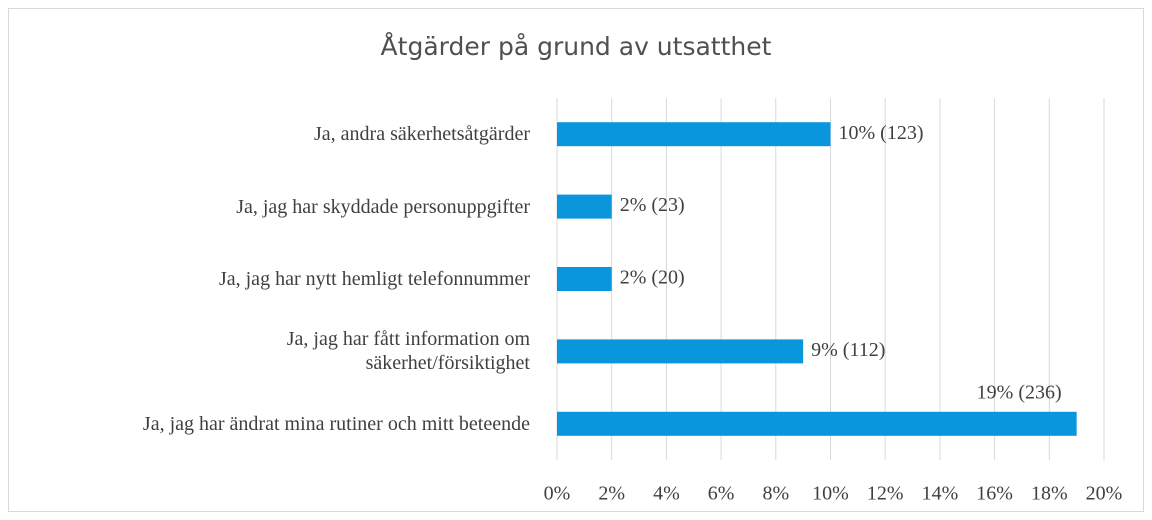  Describe the element at coordinates (422, 134) in the screenshot. I see `y-tick-label: Ja, andra säkerhetsåtgärder` at that location.